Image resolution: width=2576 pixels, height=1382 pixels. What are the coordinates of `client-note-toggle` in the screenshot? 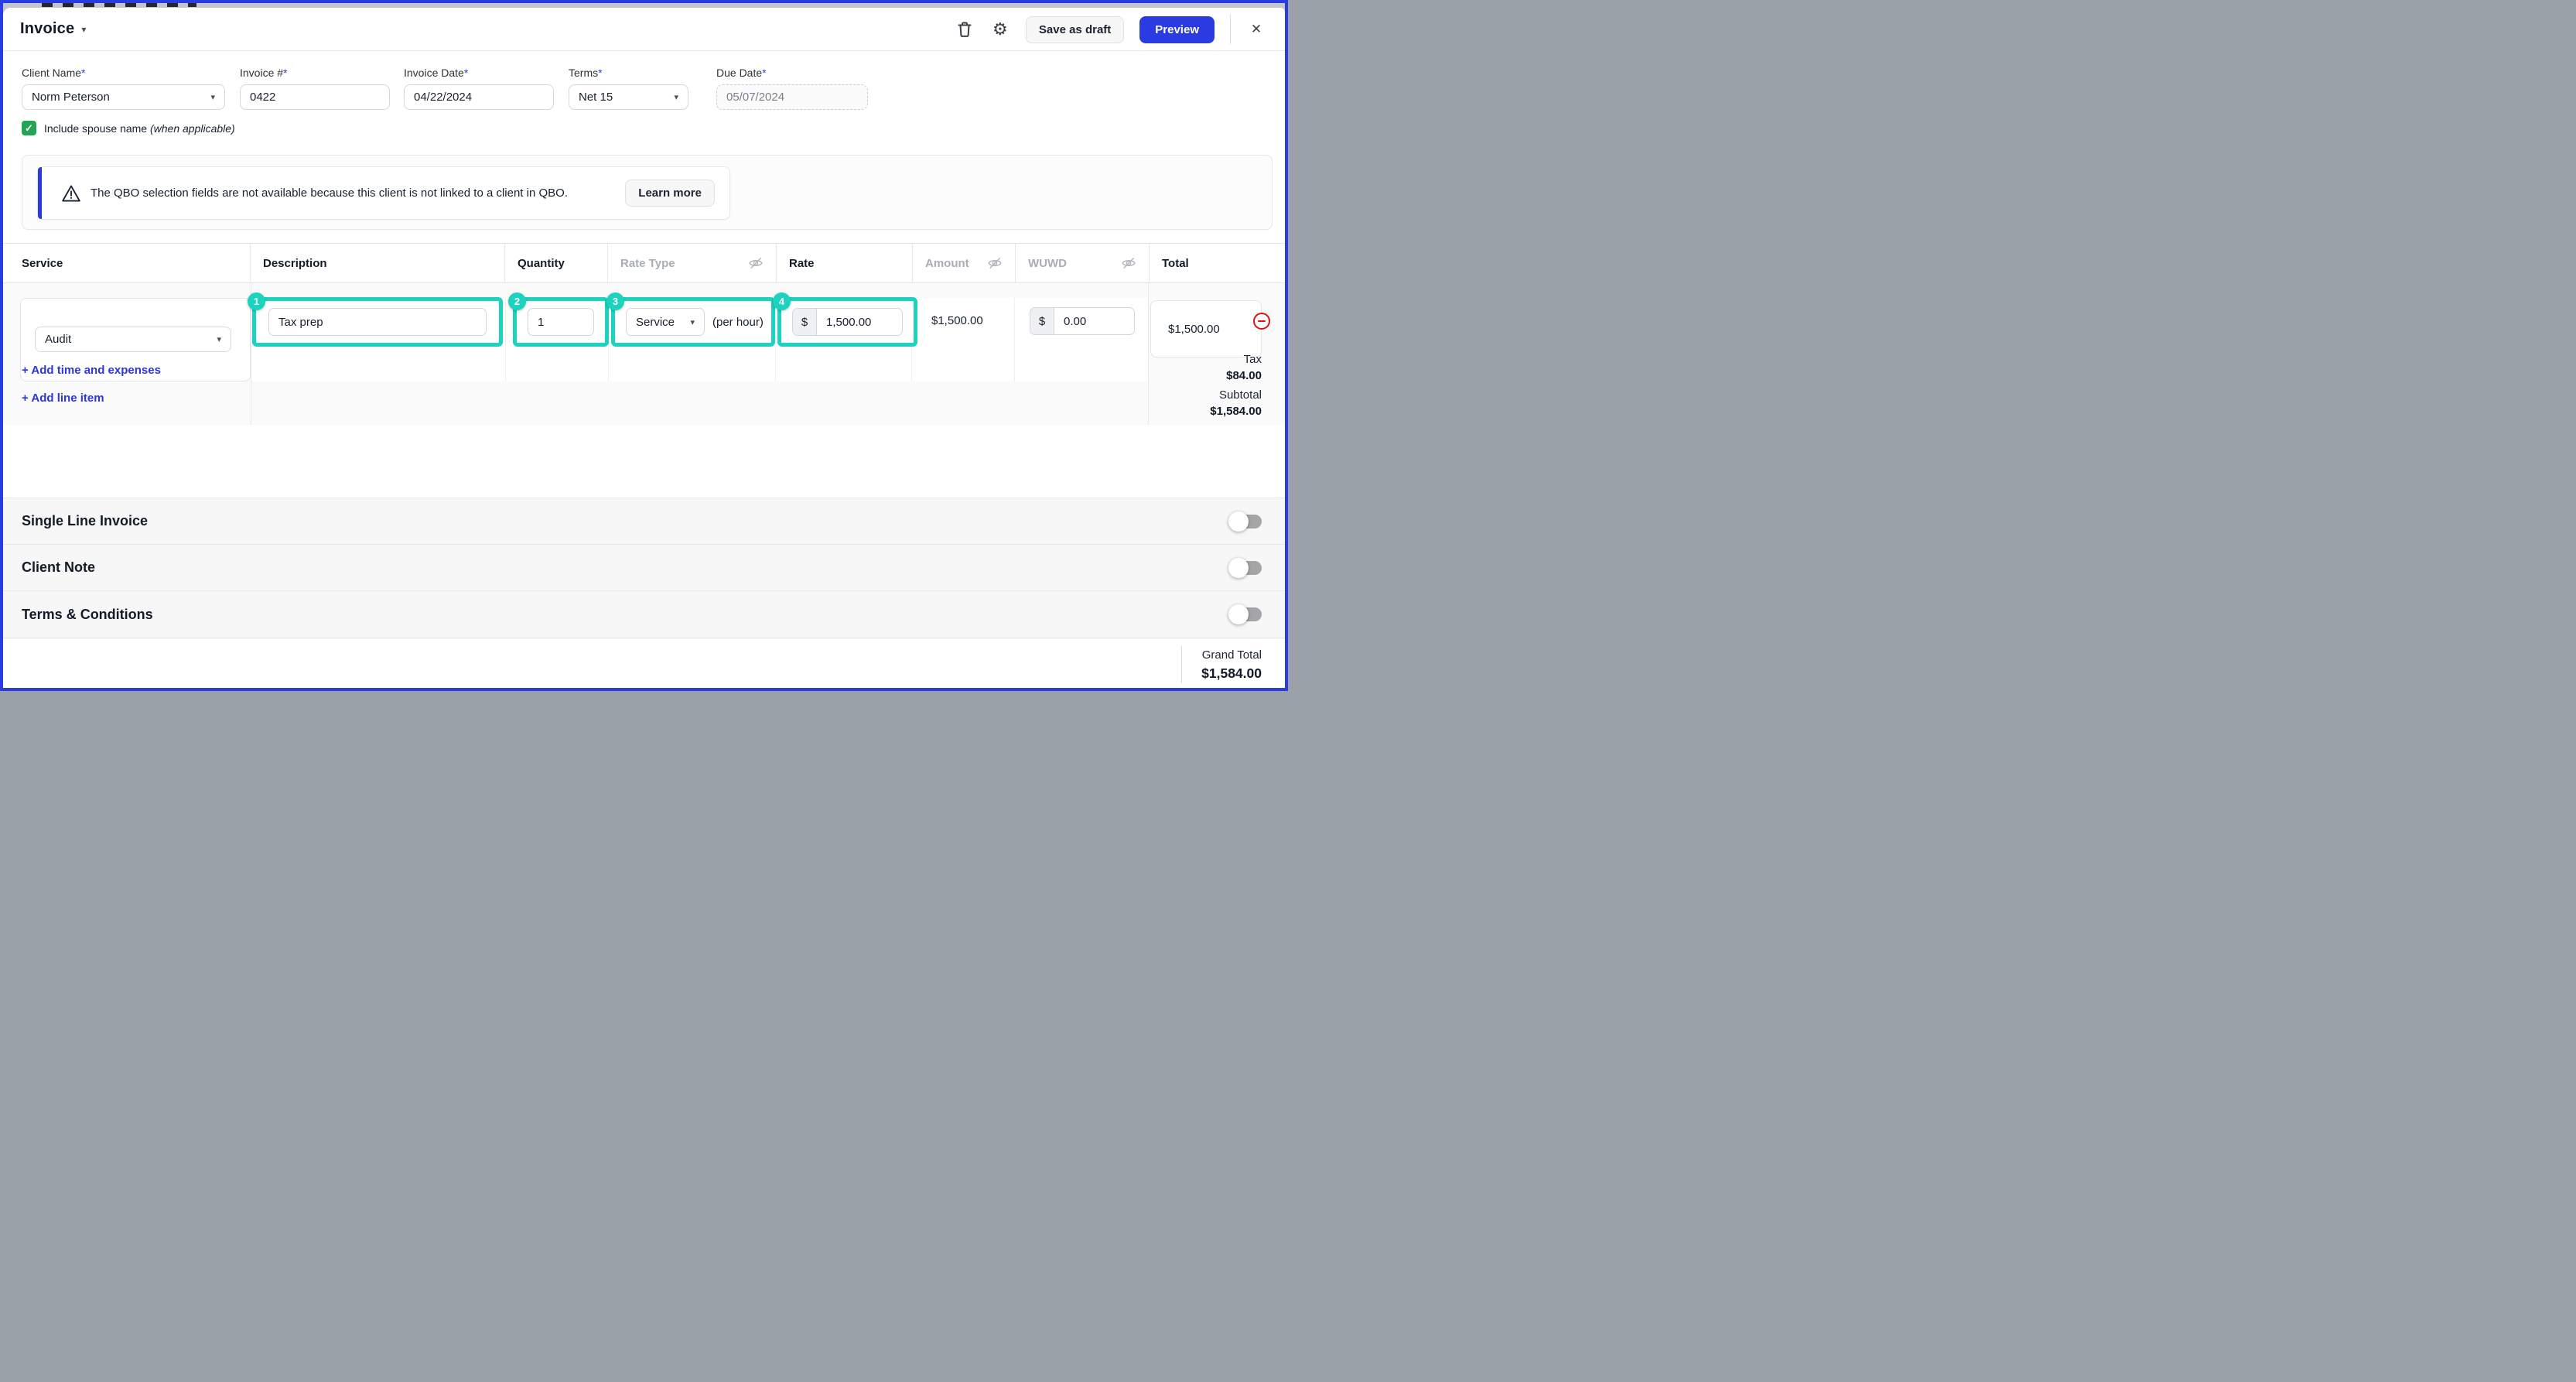 It's located at (1245, 568).